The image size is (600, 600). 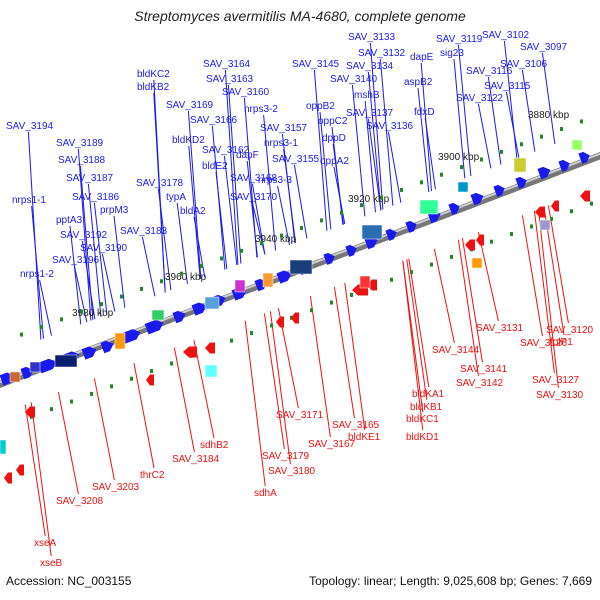 I want to click on forward-gene-label: SAV_3155, so click(x=296, y=159).